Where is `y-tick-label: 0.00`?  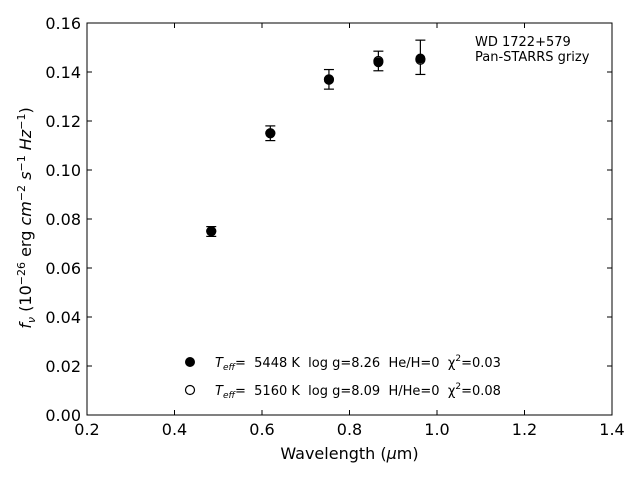
y-tick-label: 0.00 is located at coordinates (63, 415).